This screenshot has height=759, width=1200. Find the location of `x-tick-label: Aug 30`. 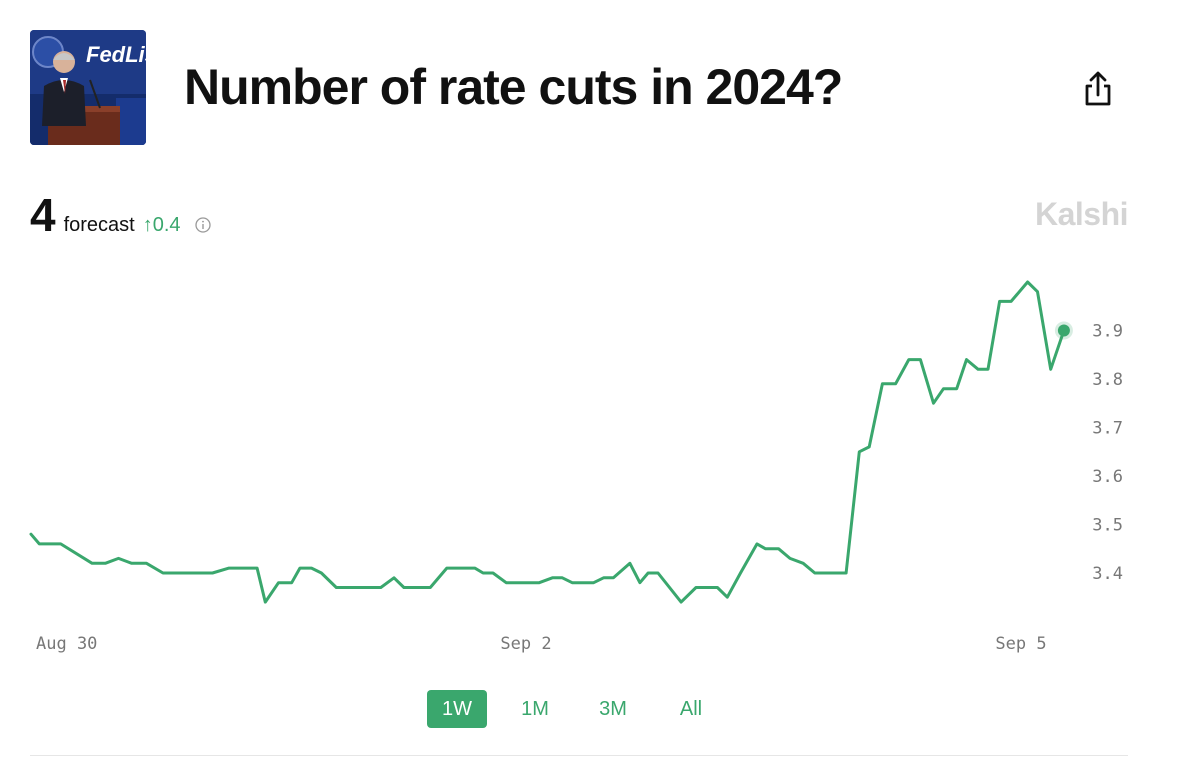

x-tick-label: Aug 30 is located at coordinates (66, 644).